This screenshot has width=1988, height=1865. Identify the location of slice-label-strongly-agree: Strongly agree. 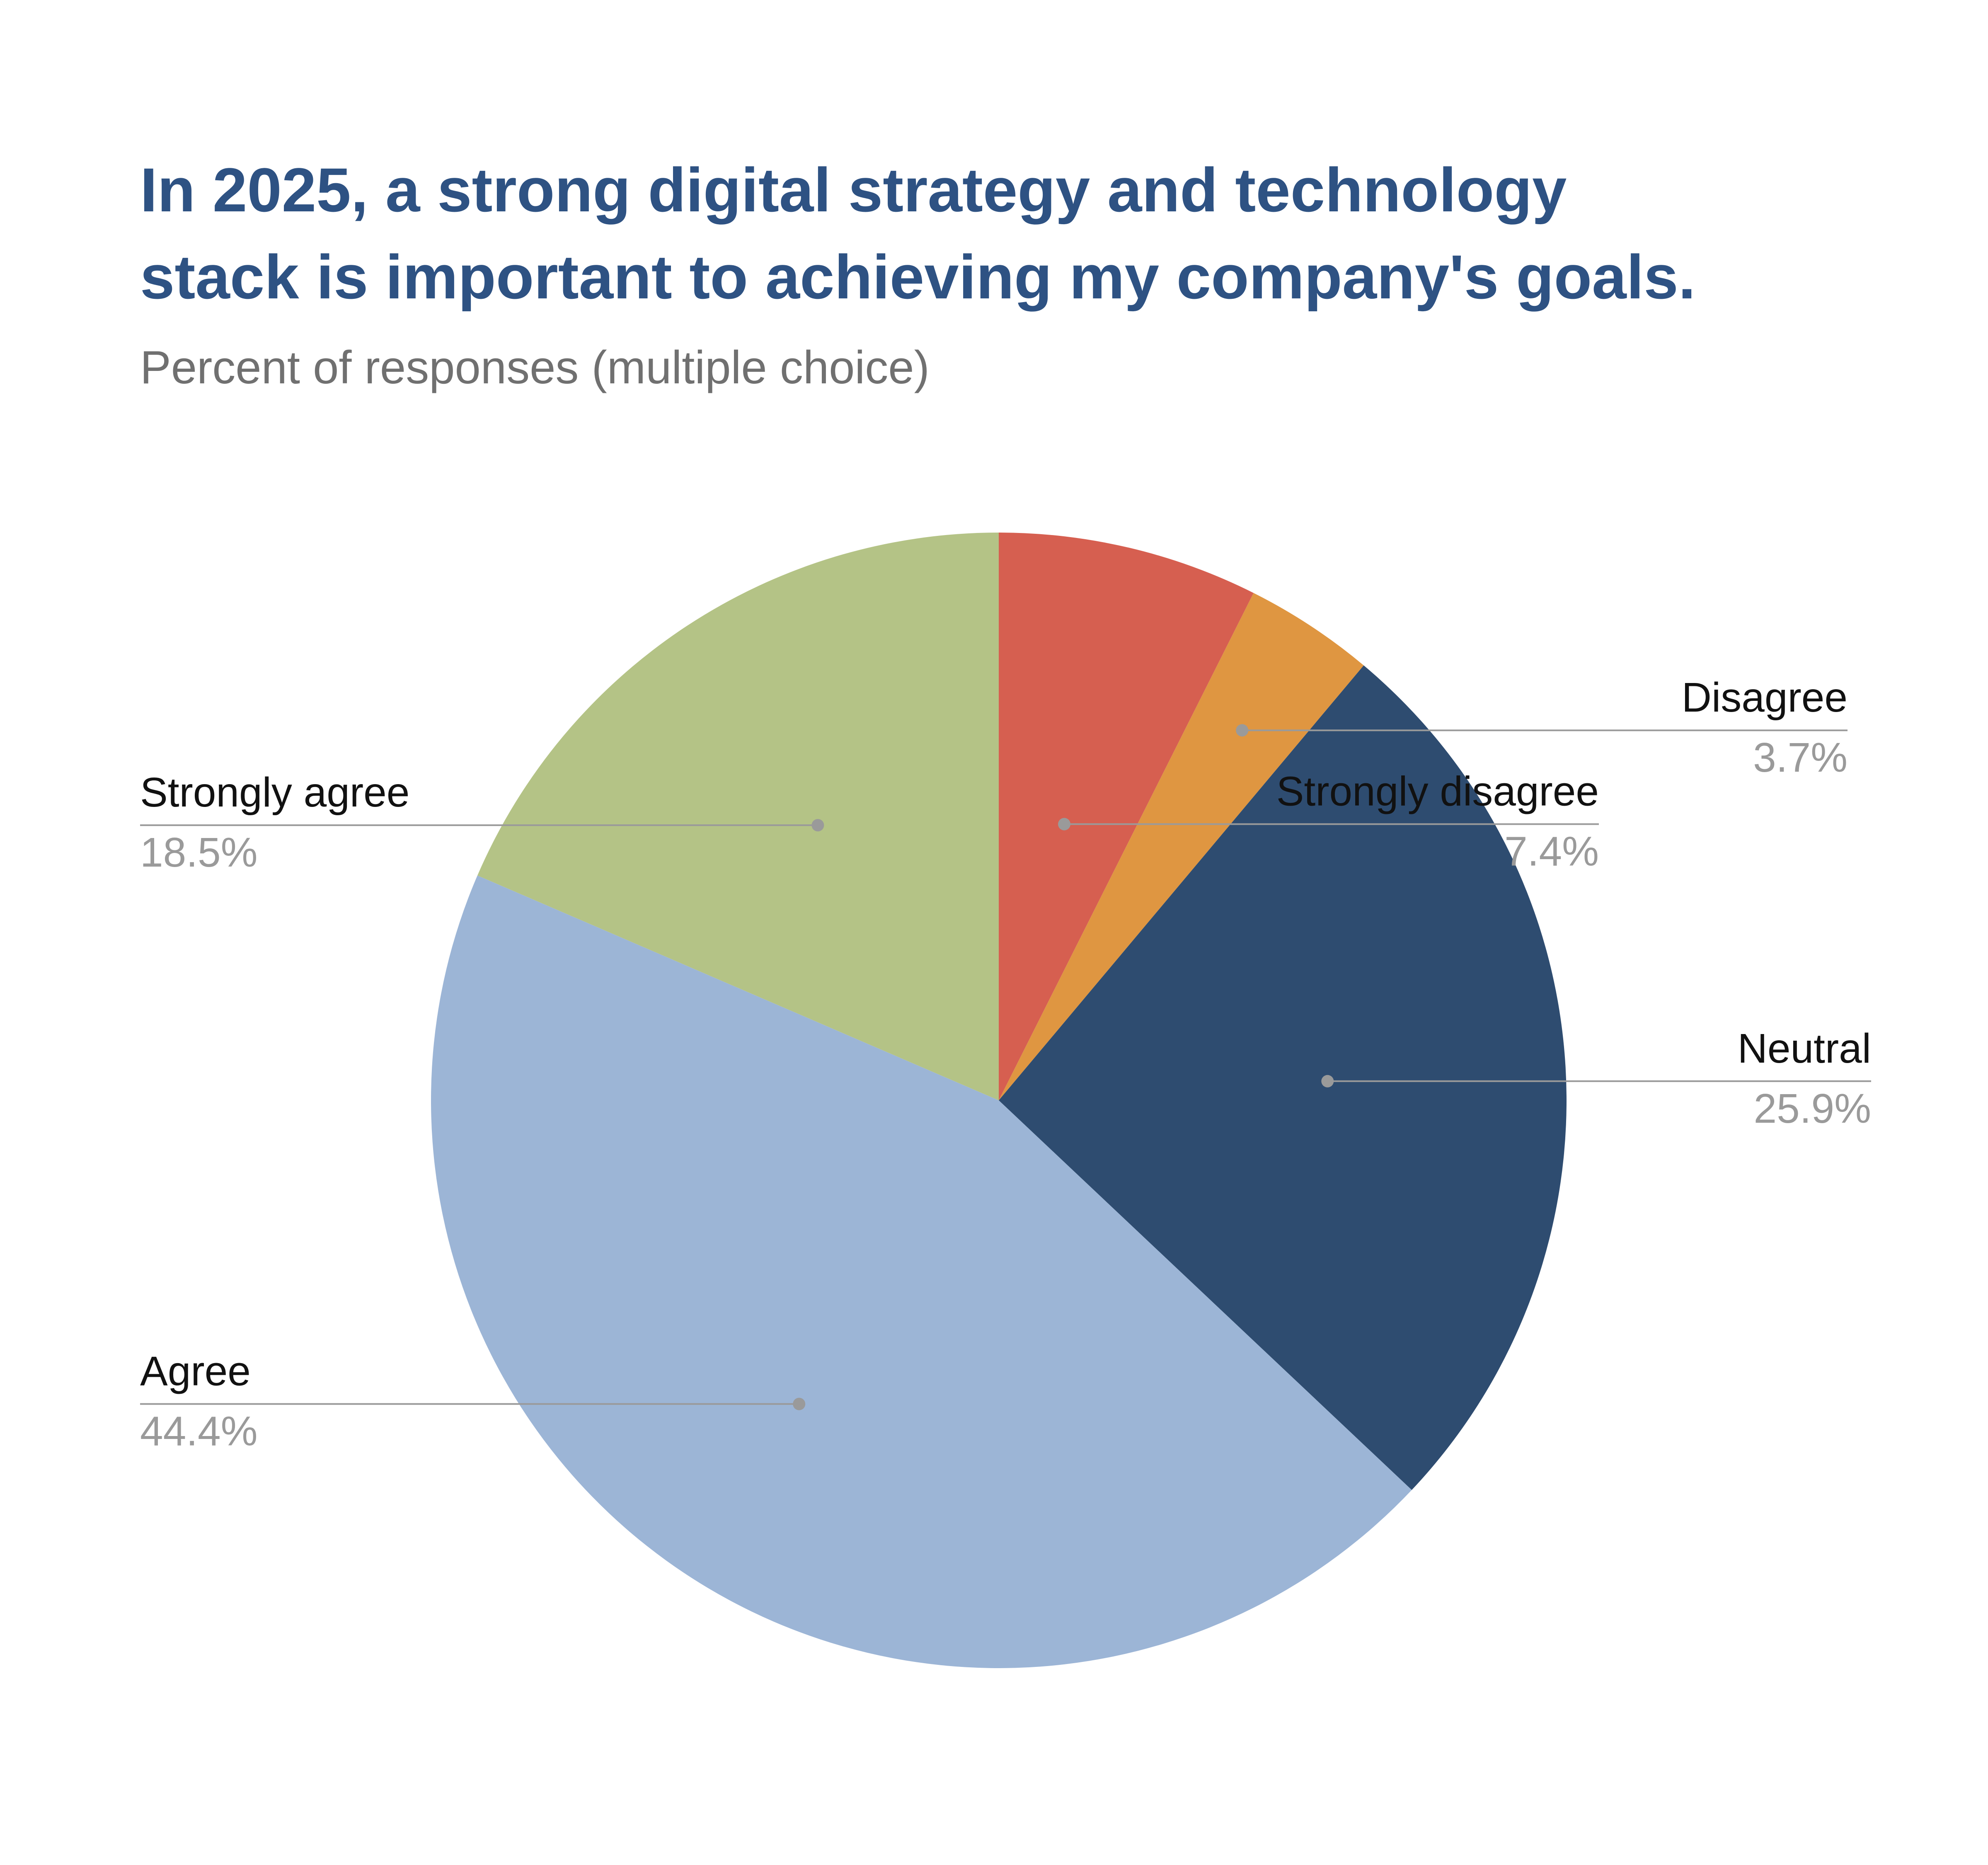
(274, 792).